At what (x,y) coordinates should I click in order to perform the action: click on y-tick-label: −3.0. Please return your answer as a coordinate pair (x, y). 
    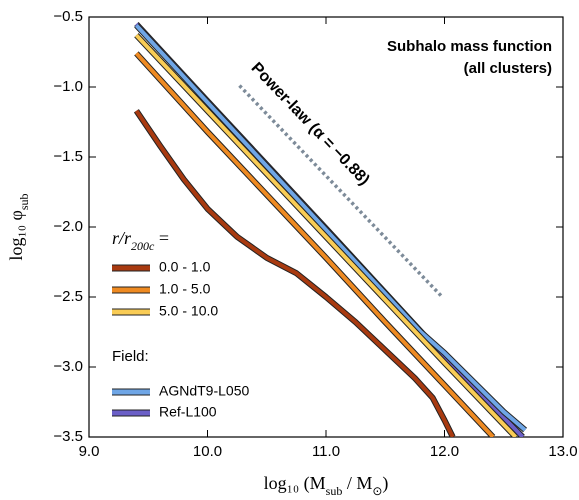
    Looking at the image, I should click on (68, 366).